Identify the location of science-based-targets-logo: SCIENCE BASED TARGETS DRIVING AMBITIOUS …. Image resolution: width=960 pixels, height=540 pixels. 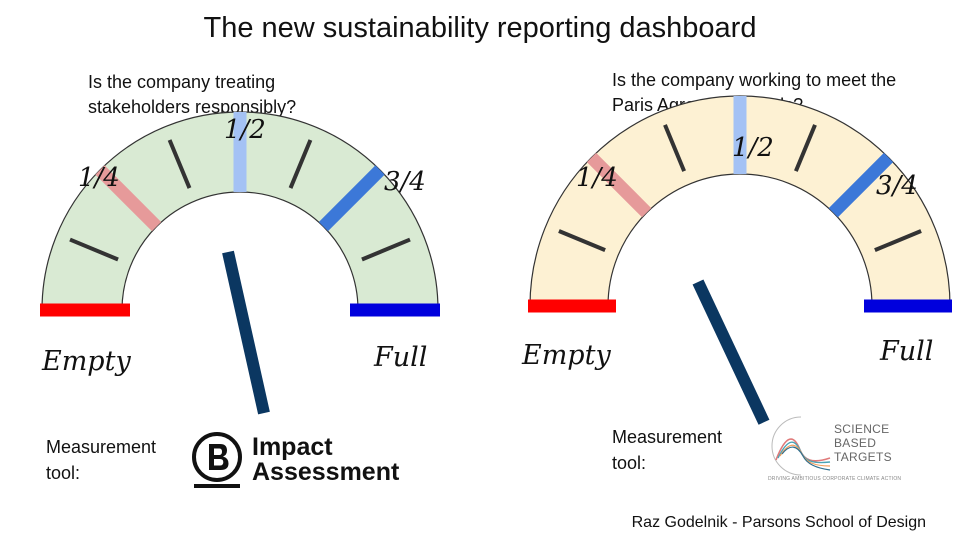
(838, 452).